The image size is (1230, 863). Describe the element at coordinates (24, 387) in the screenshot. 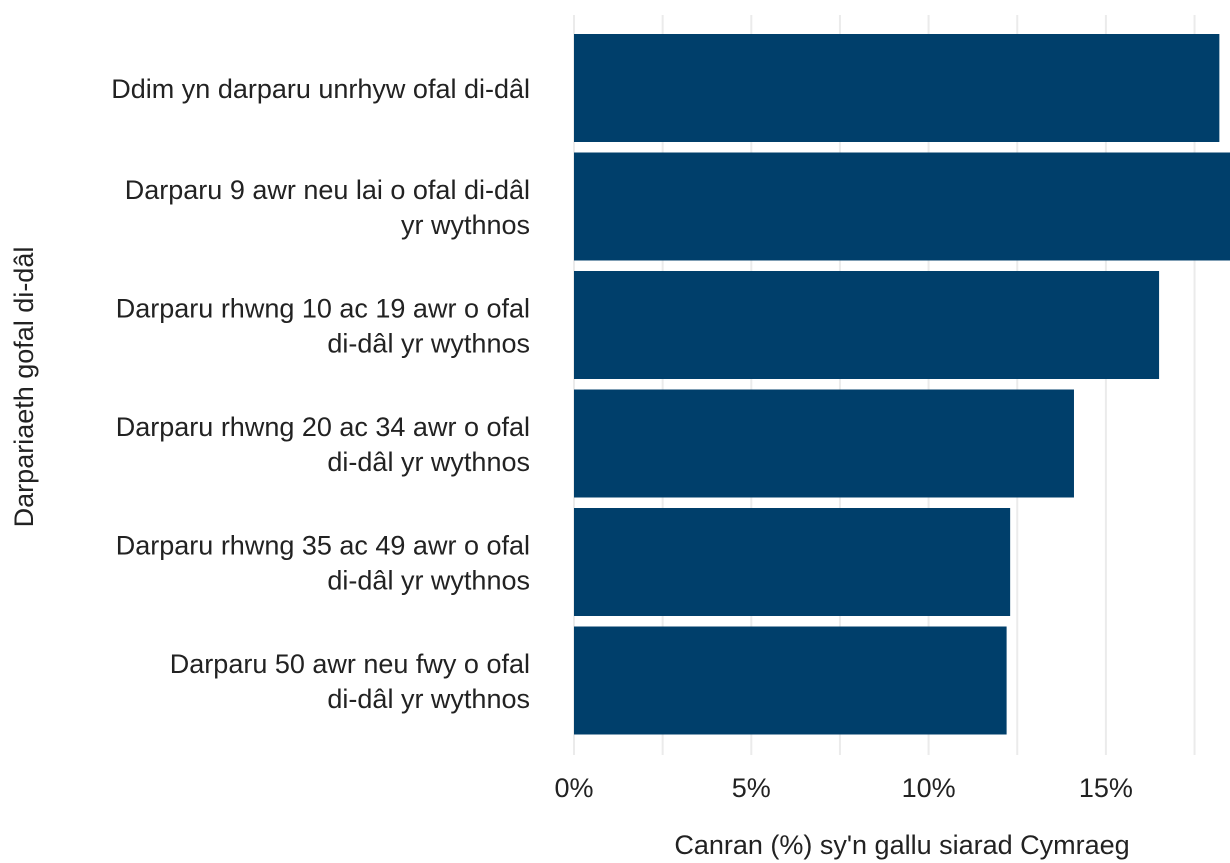

I see `y-axis-title: Darpariaeth gofal di-dâl` at that location.